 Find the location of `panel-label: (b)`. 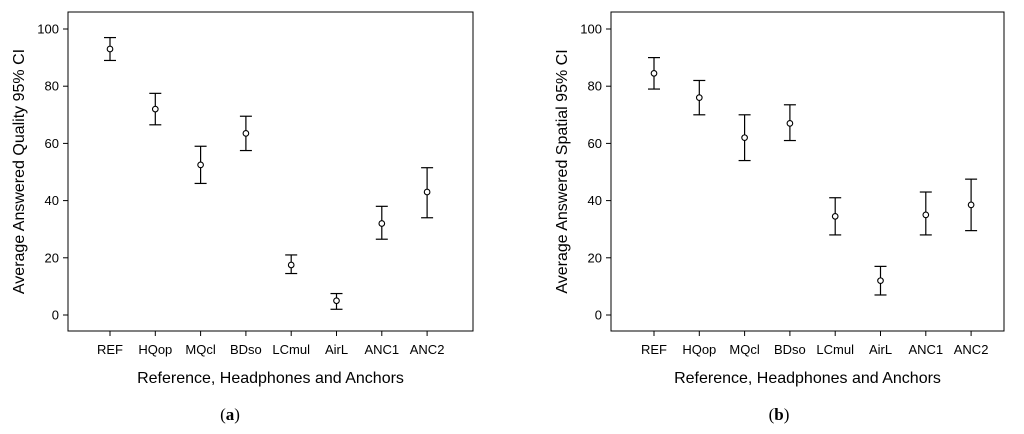

panel-label: (b) is located at coordinates (779, 414).